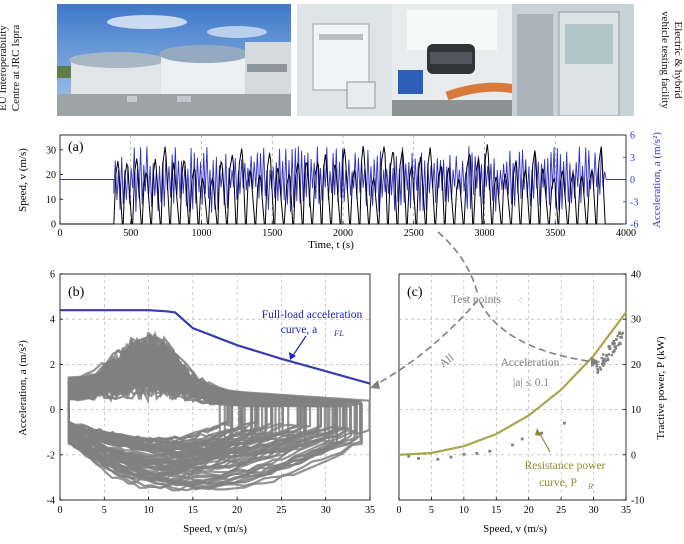 This screenshot has width=684, height=544. What do you see at coordinates (23, 388) in the screenshot?
I see `panel-b-ylabel: Acceleration, a (m/s²)` at bounding box center [23, 388].